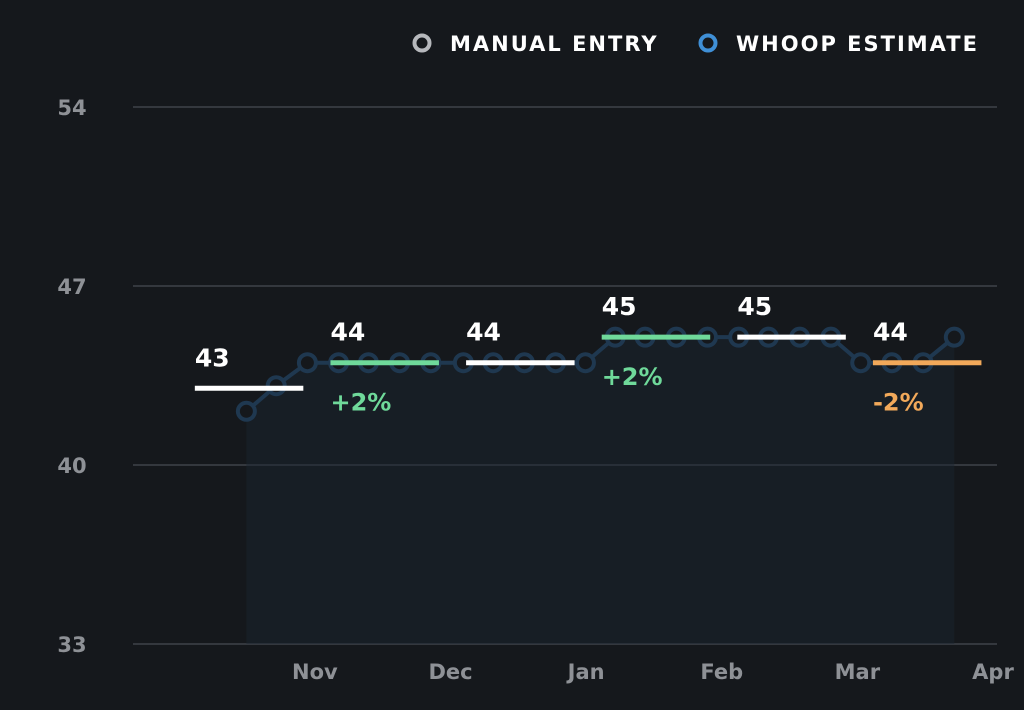  What do you see at coordinates (212, 357) in the screenshot?
I see `monthly-average-label: 43` at bounding box center [212, 357].